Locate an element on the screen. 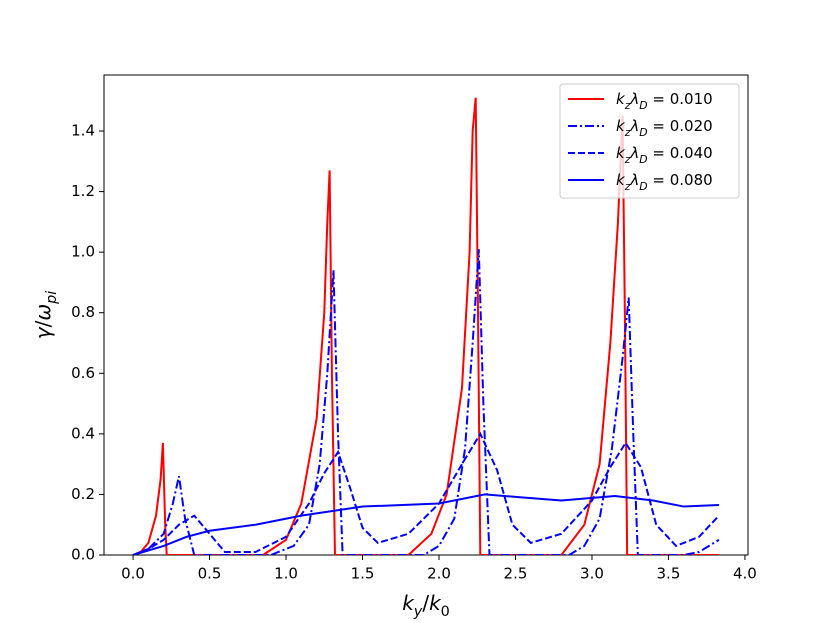 The width and height of the screenshot is (830, 623). x-tick-label: 0.5 is located at coordinates (210, 574).